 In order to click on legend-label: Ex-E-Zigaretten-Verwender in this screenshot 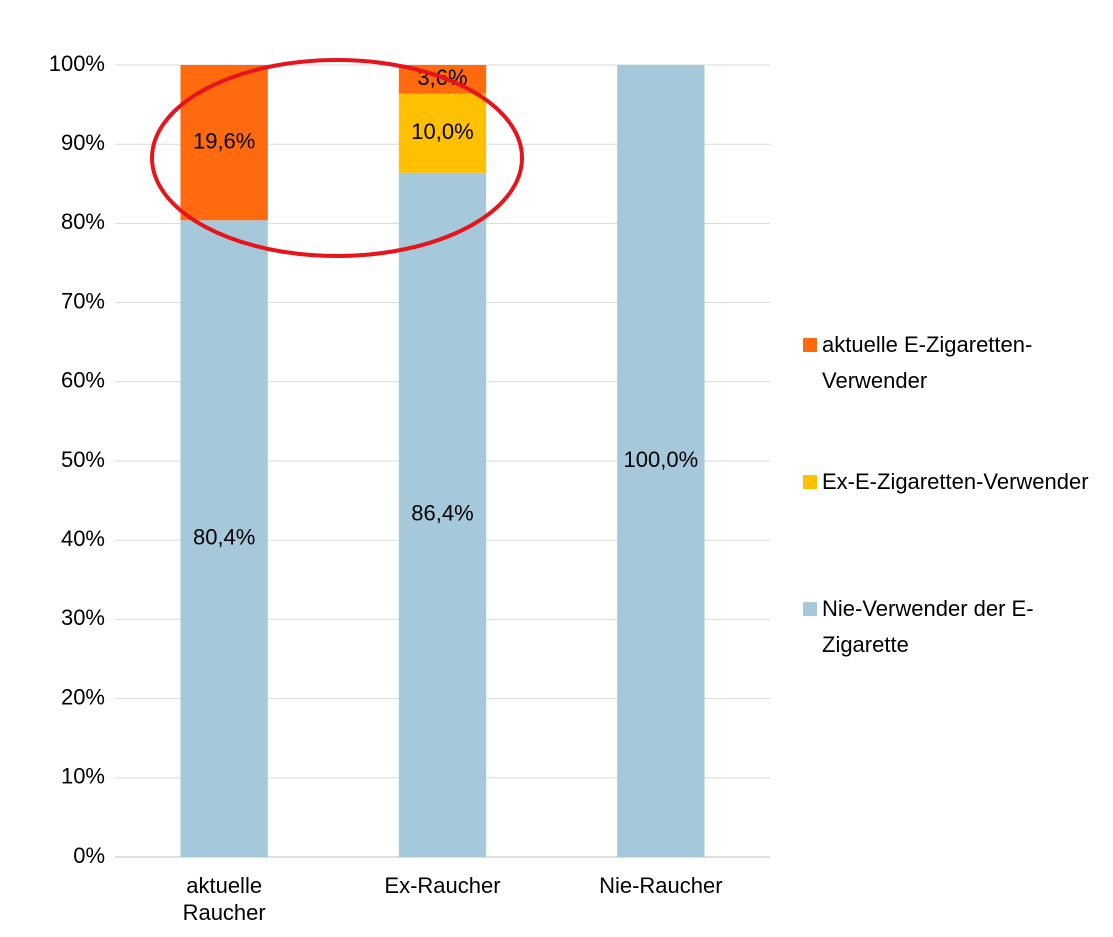, I will do `click(955, 481)`.